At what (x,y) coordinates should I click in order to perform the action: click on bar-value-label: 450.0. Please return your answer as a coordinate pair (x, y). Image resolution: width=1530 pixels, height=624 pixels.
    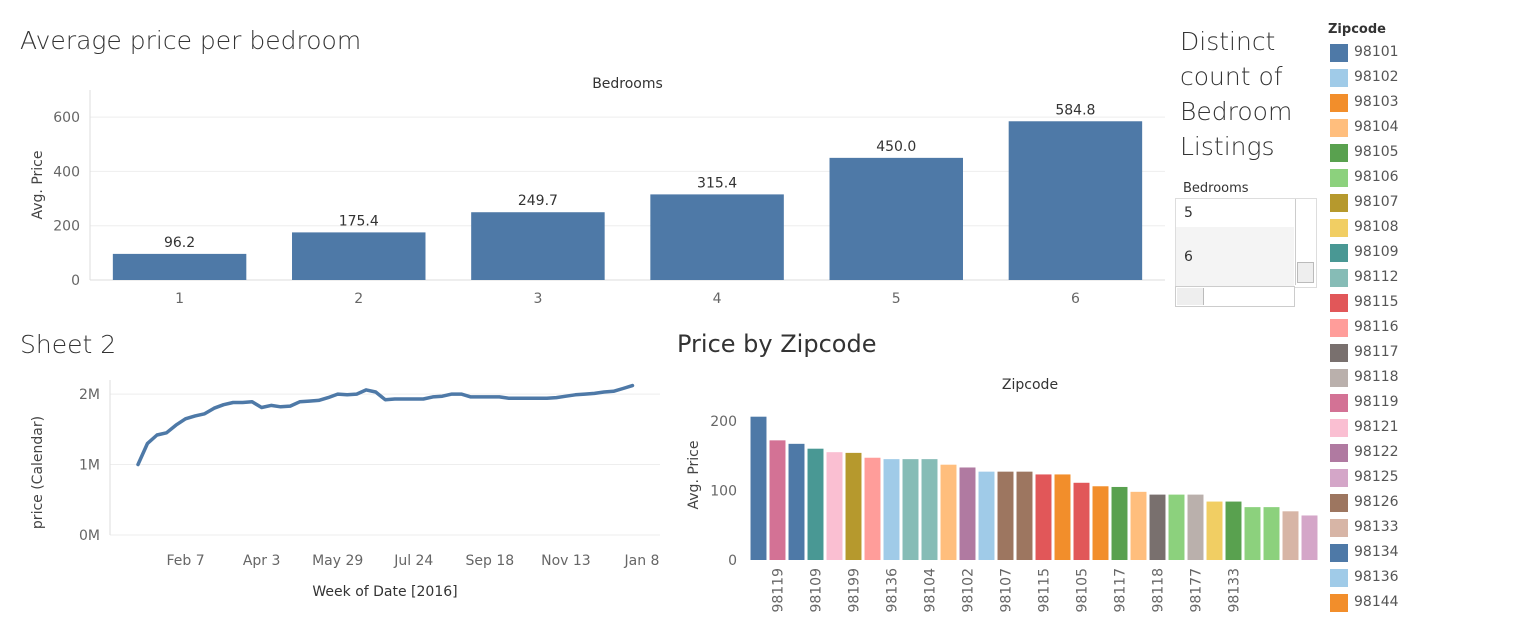
    Looking at the image, I should click on (896, 147).